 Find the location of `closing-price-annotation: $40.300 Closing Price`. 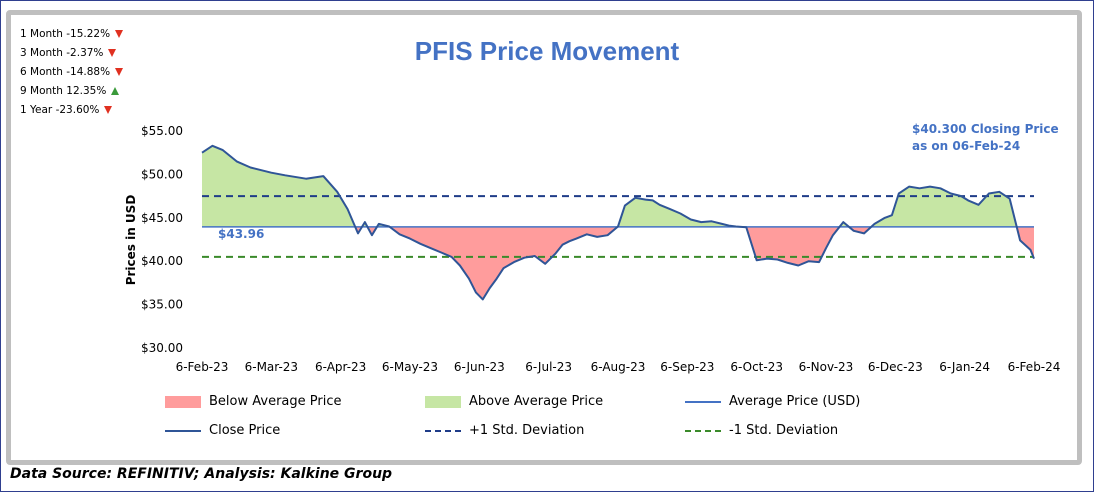

closing-price-annotation: $40.300 Closing Price is located at coordinates (985, 129).